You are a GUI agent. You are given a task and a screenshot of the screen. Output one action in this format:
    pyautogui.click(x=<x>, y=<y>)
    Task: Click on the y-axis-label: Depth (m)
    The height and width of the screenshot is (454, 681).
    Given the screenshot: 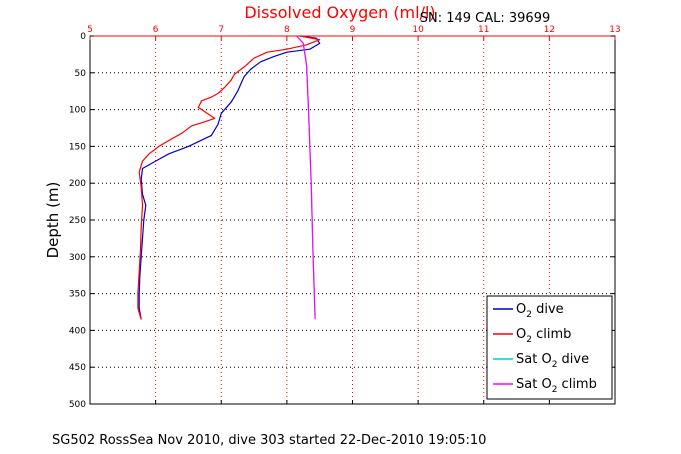 What is the action you would take?
    pyautogui.click(x=53, y=220)
    